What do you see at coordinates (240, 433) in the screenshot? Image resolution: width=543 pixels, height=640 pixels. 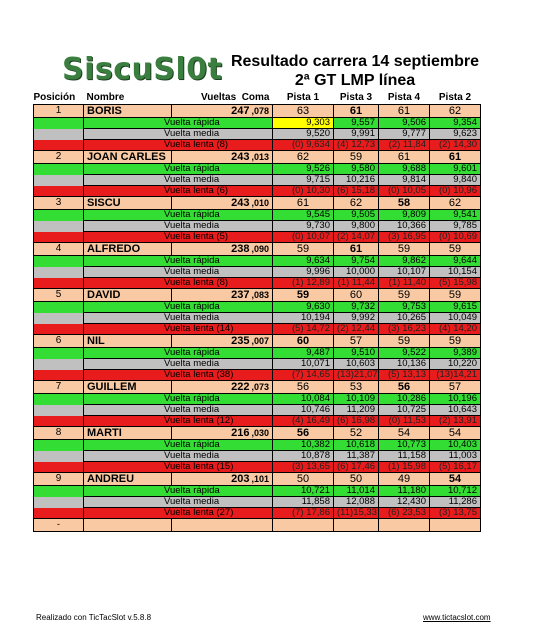 I see `vueltas-value: 216` at bounding box center [240, 433].